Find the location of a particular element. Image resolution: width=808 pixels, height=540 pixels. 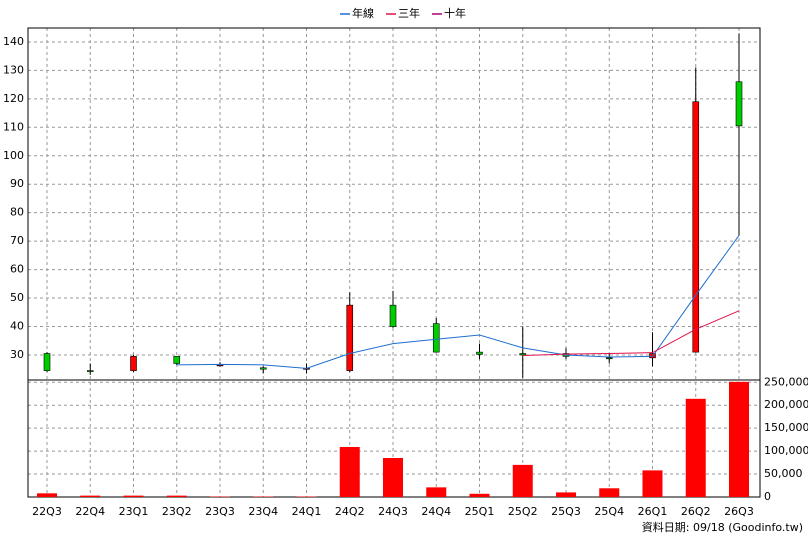

y-tick-label: 40 is located at coordinates (17, 326).